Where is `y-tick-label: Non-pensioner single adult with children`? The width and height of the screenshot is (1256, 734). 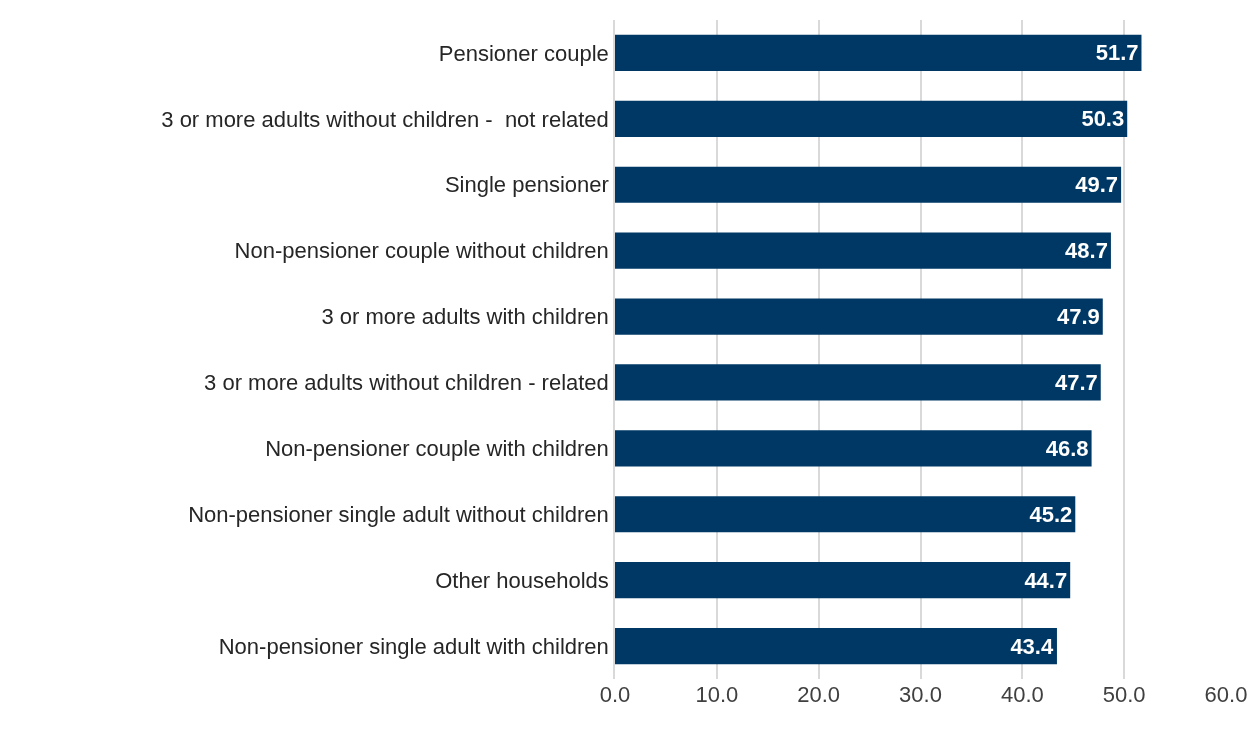 y-tick-label: Non-pensioner single adult with children is located at coordinates (413, 646).